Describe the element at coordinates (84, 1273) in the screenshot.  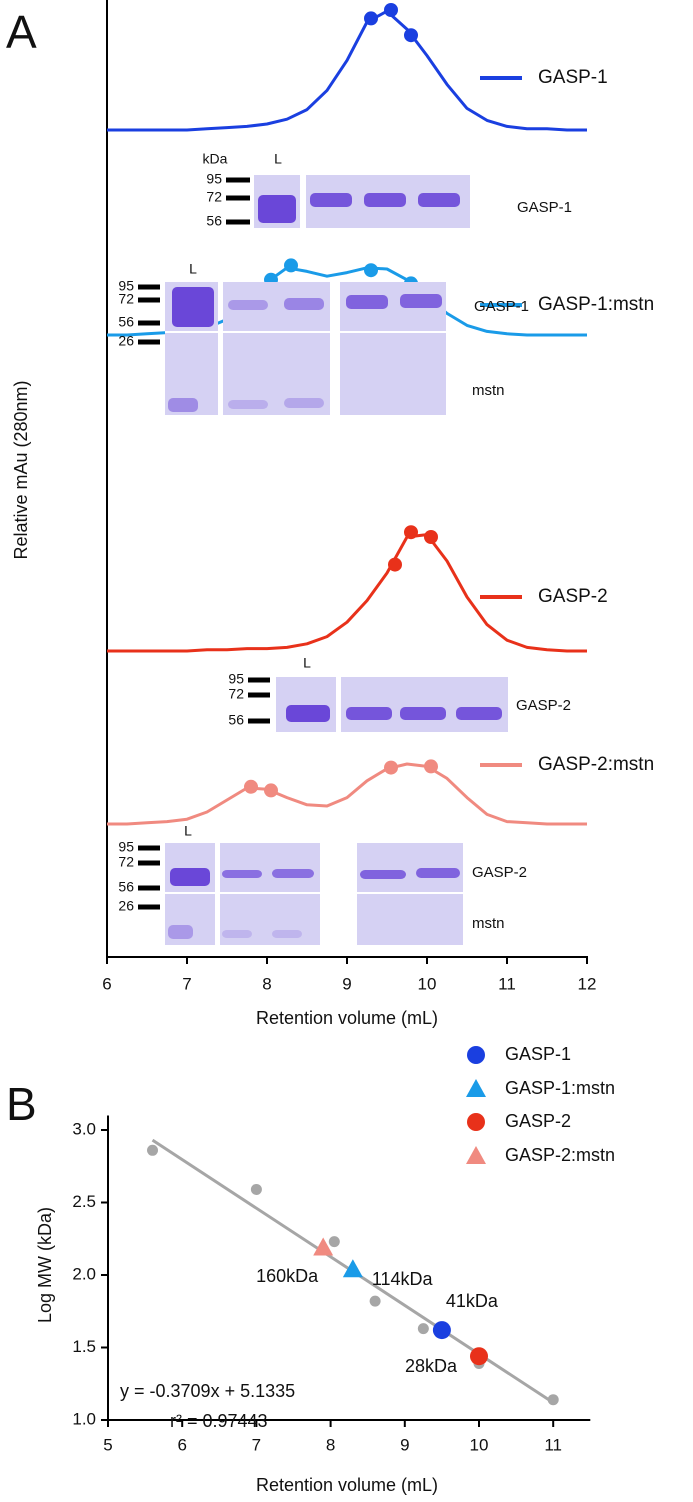
I see `y-tick-label: 2.0` at that location.